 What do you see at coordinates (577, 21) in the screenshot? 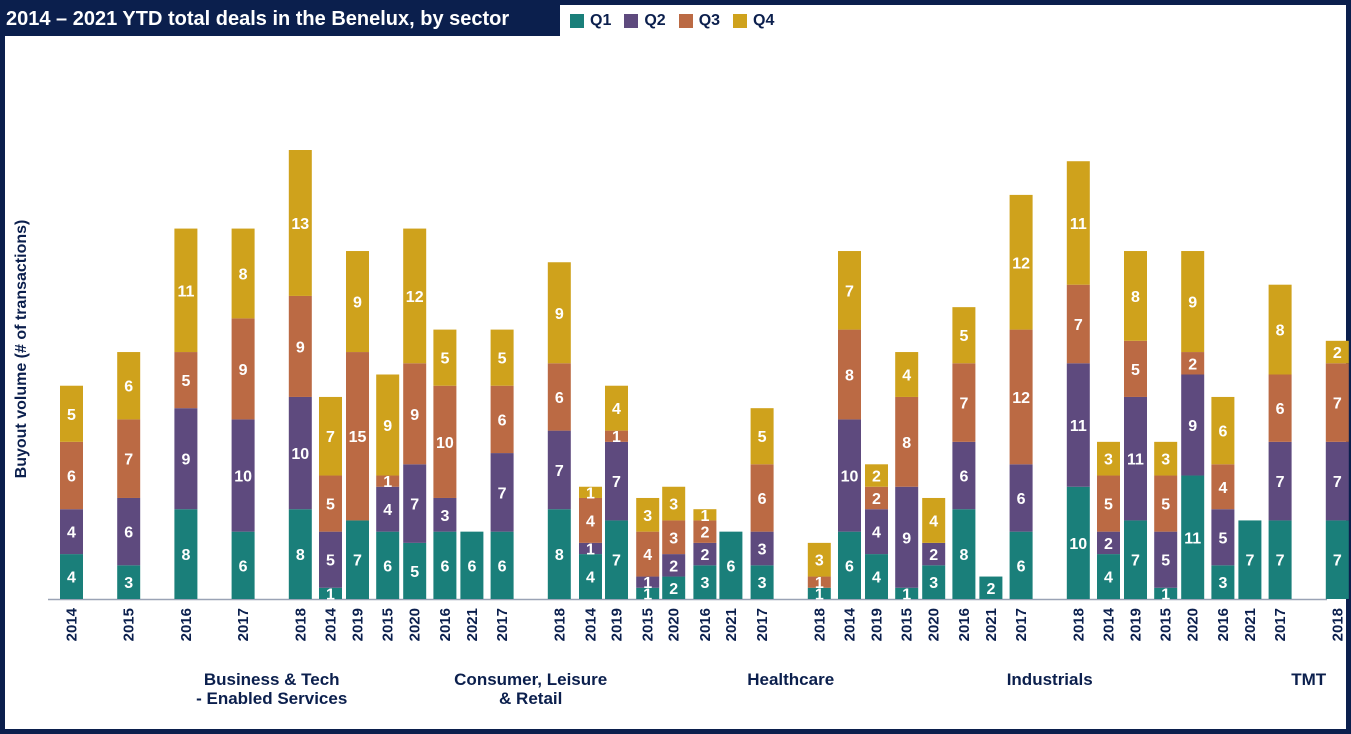
I see `legend-swatch-q1` at bounding box center [577, 21].